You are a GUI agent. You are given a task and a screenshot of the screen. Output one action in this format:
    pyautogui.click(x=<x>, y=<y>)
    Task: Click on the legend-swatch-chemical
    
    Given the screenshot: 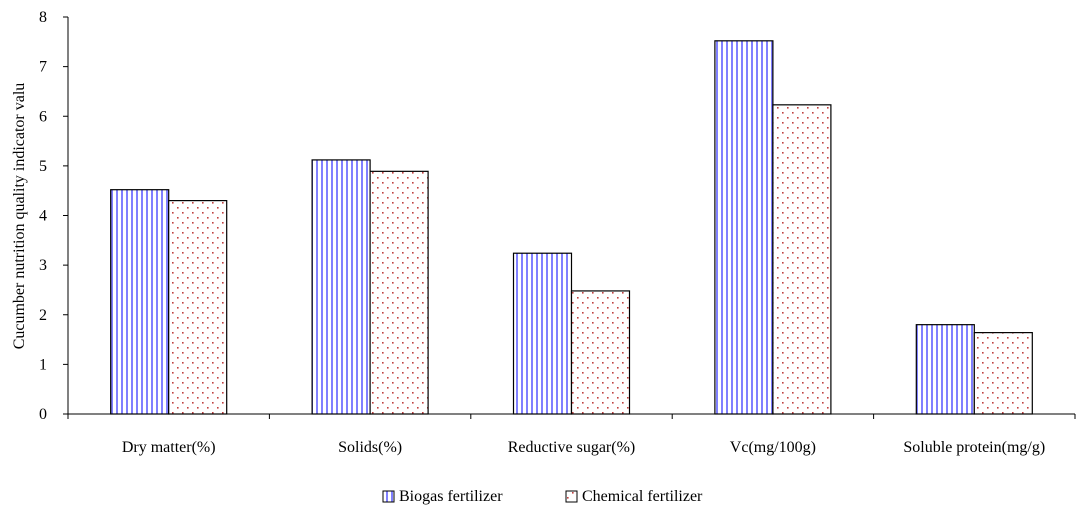 What is the action you would take?
    pyautogui.click(x=571, y=496)
    